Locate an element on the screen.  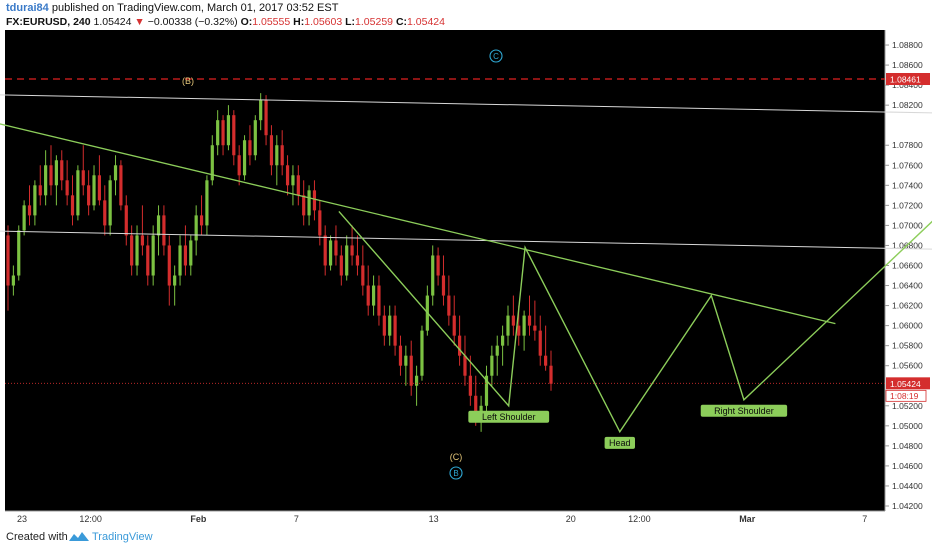
y-tick-label: 1.04200 is located at coordinates (907, 506).